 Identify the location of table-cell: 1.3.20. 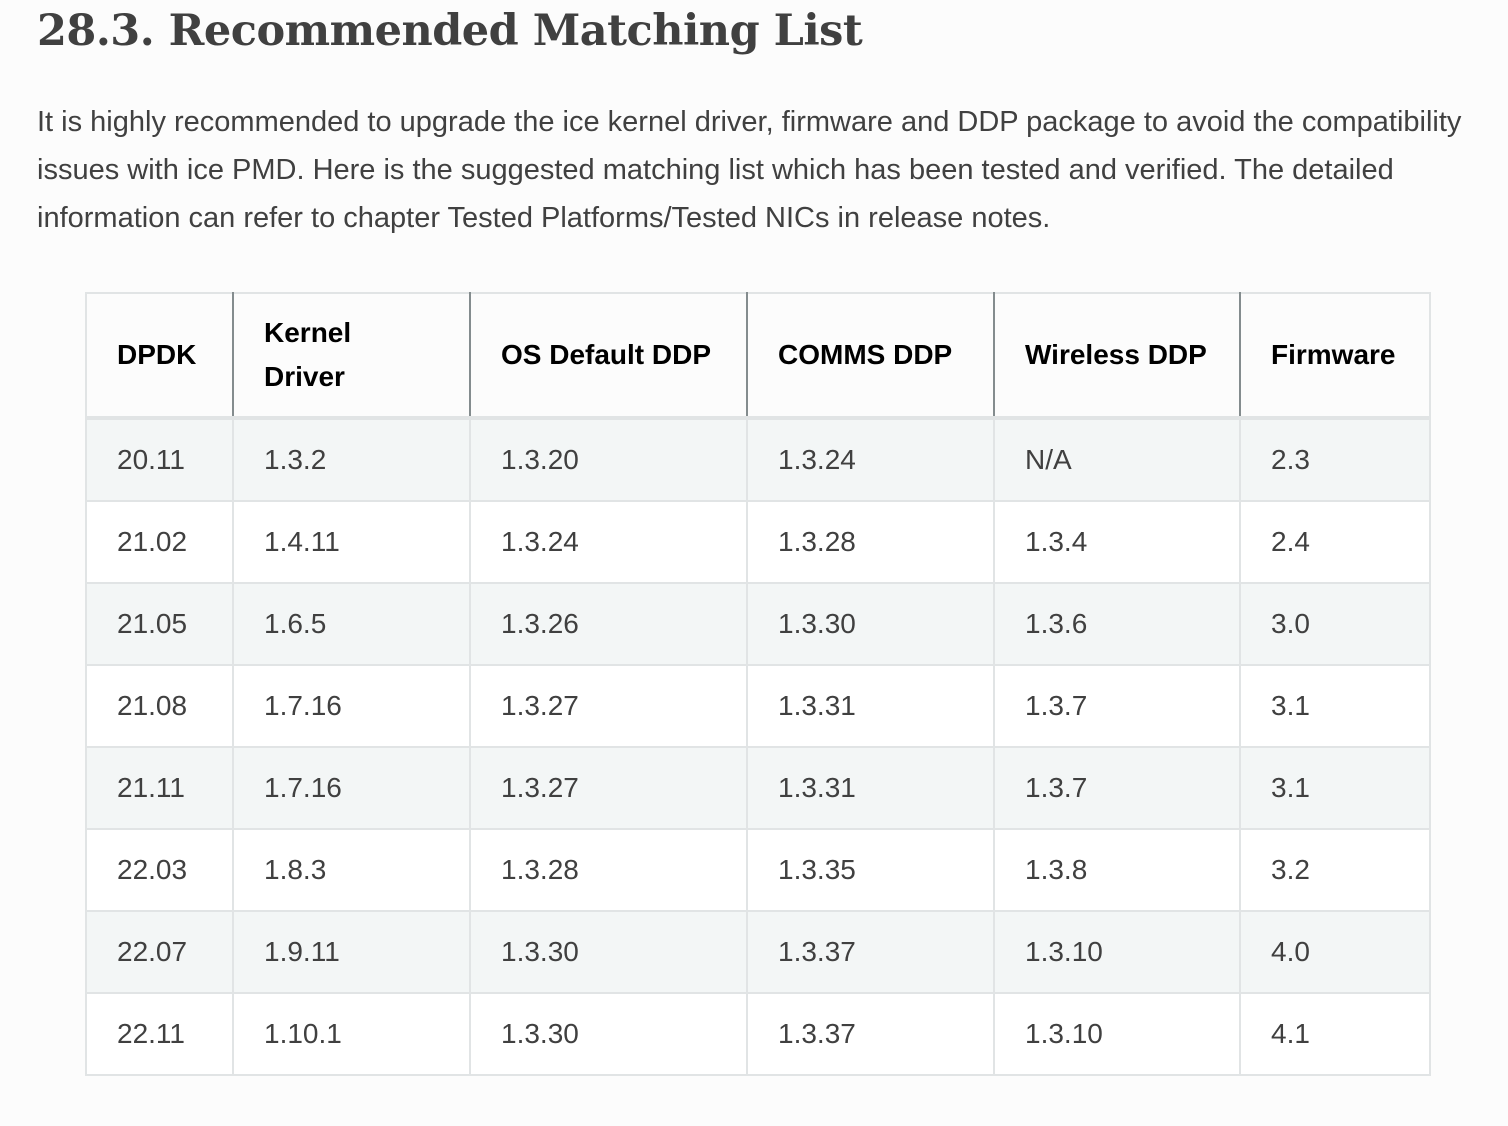
(608, 459).